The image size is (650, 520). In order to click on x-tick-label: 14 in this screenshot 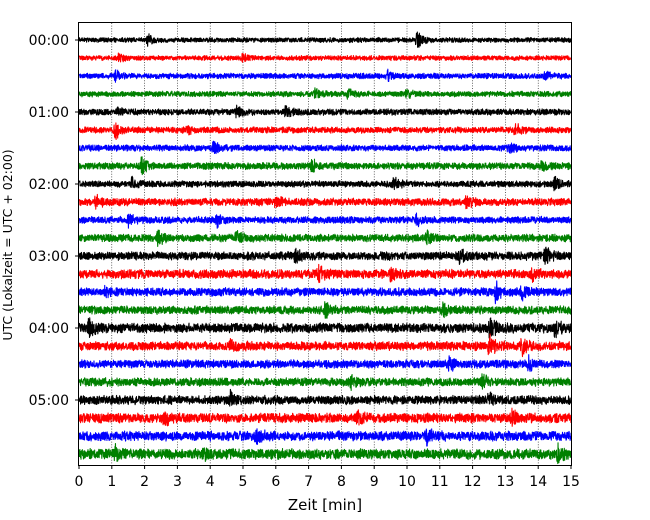, I will do `click(538, 482)`.